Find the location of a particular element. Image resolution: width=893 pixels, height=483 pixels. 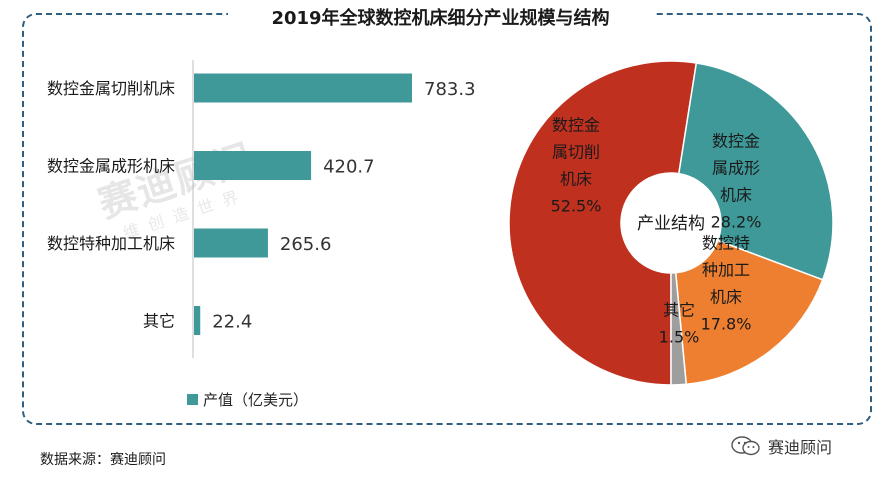

slice-label: 数控特种加工机床 17.8% is located at coordinates (726, 284).